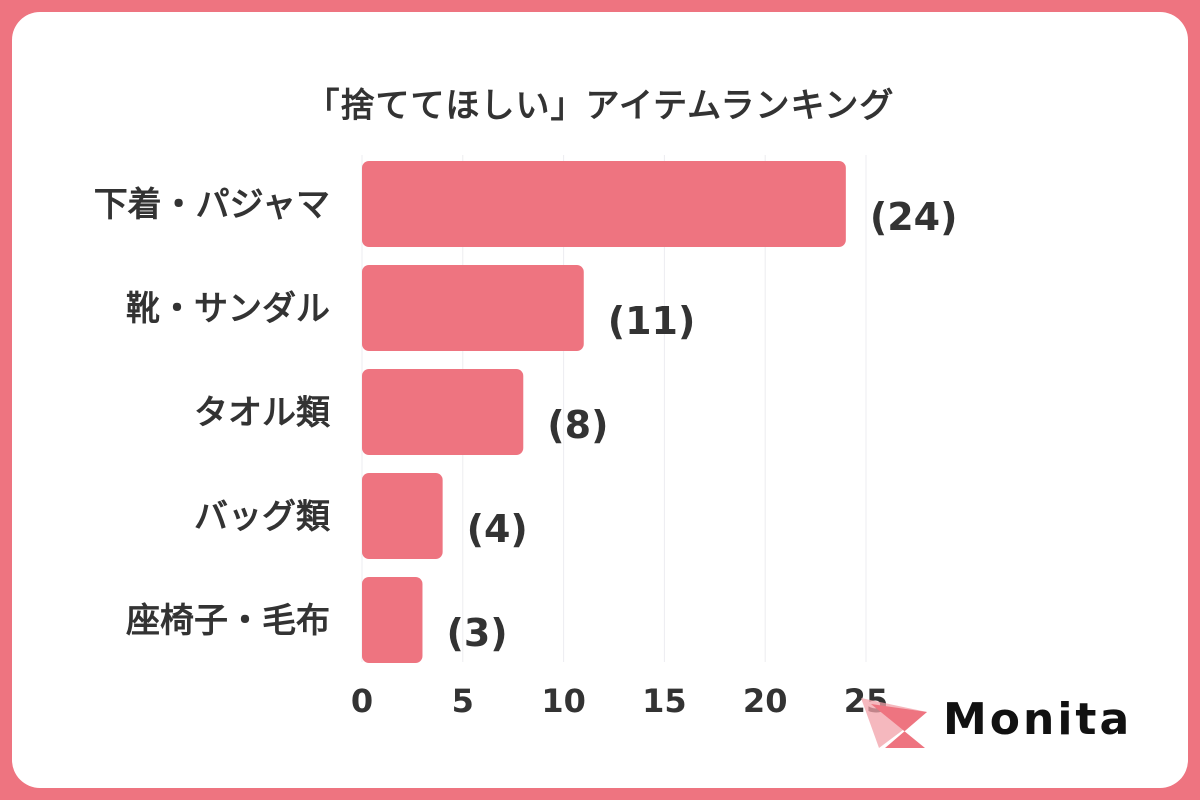  What do you see at coordinates (362, 701) in the screenshot?
I see `x-tick-label: 0` at bounding box center [362, 701].